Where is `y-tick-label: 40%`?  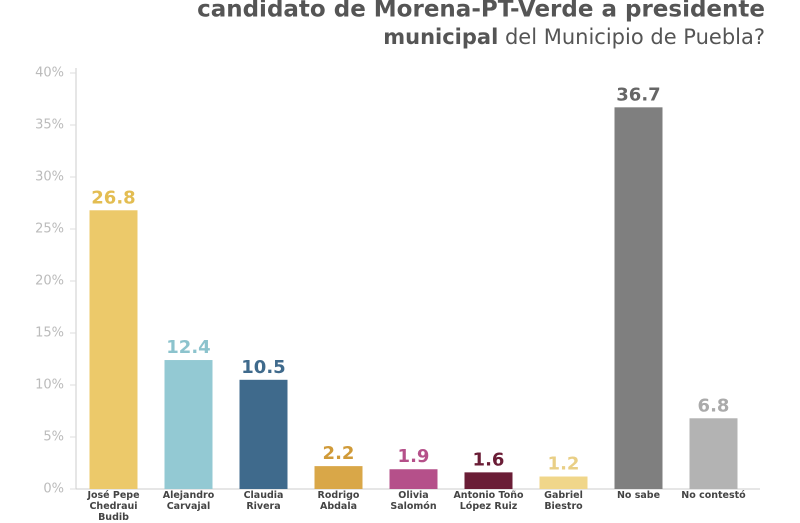
y-tick-label: 40% is located at coordinates (49, 73).